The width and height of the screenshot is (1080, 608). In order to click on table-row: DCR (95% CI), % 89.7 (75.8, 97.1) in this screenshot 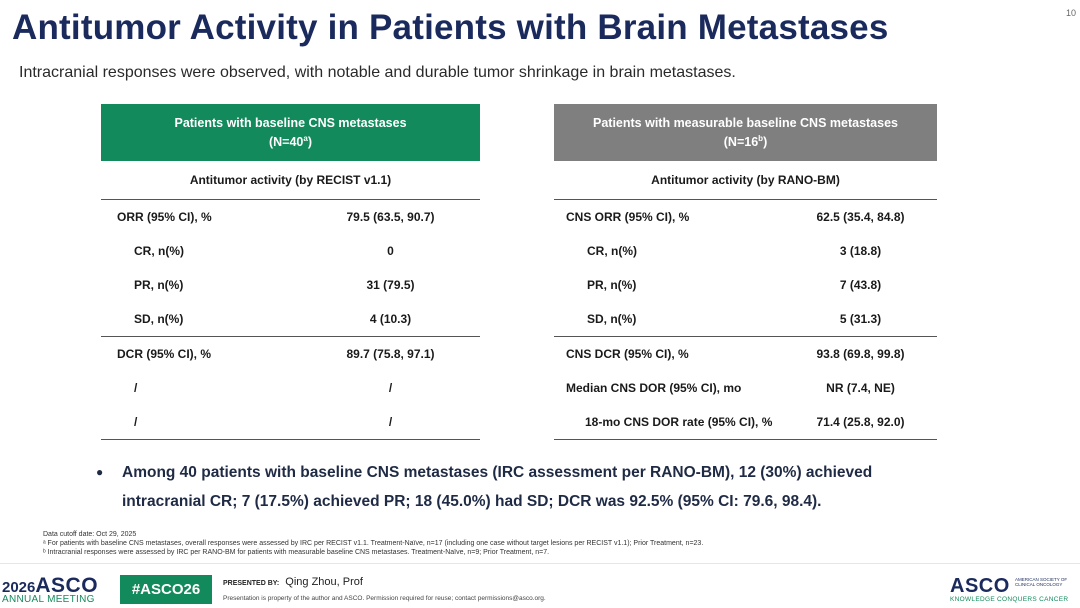, I will do `click(290, 354)`.